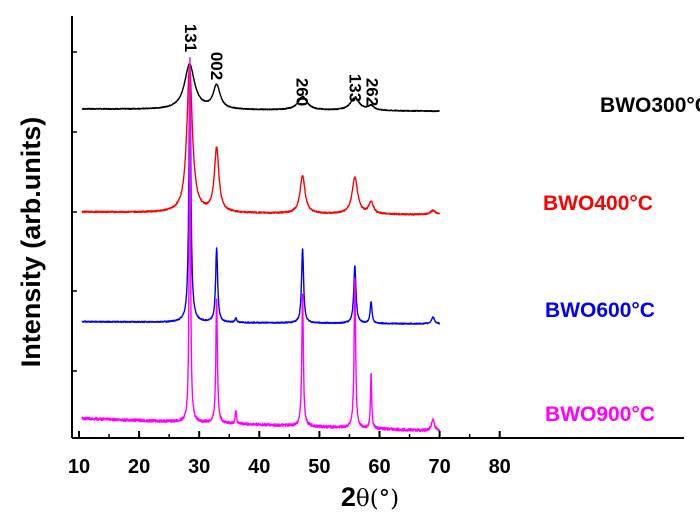 The width and height of the screenshot is (700, 525). Describe the element at coordinates (302, 92) in the screenshot. I see `peak-label-260: 260` at that location.